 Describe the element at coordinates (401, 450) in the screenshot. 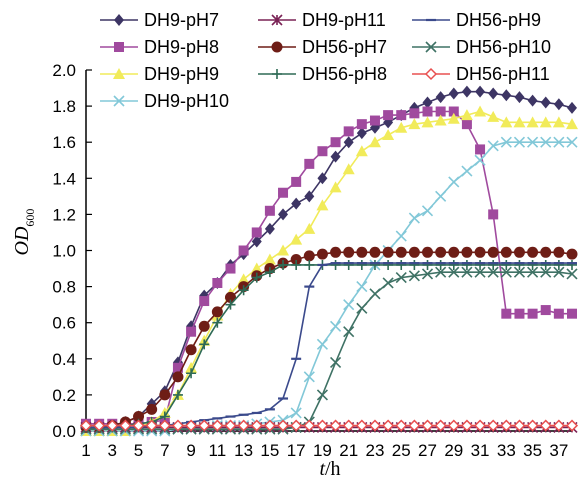

I see `x-tick-label: 25` at that location.